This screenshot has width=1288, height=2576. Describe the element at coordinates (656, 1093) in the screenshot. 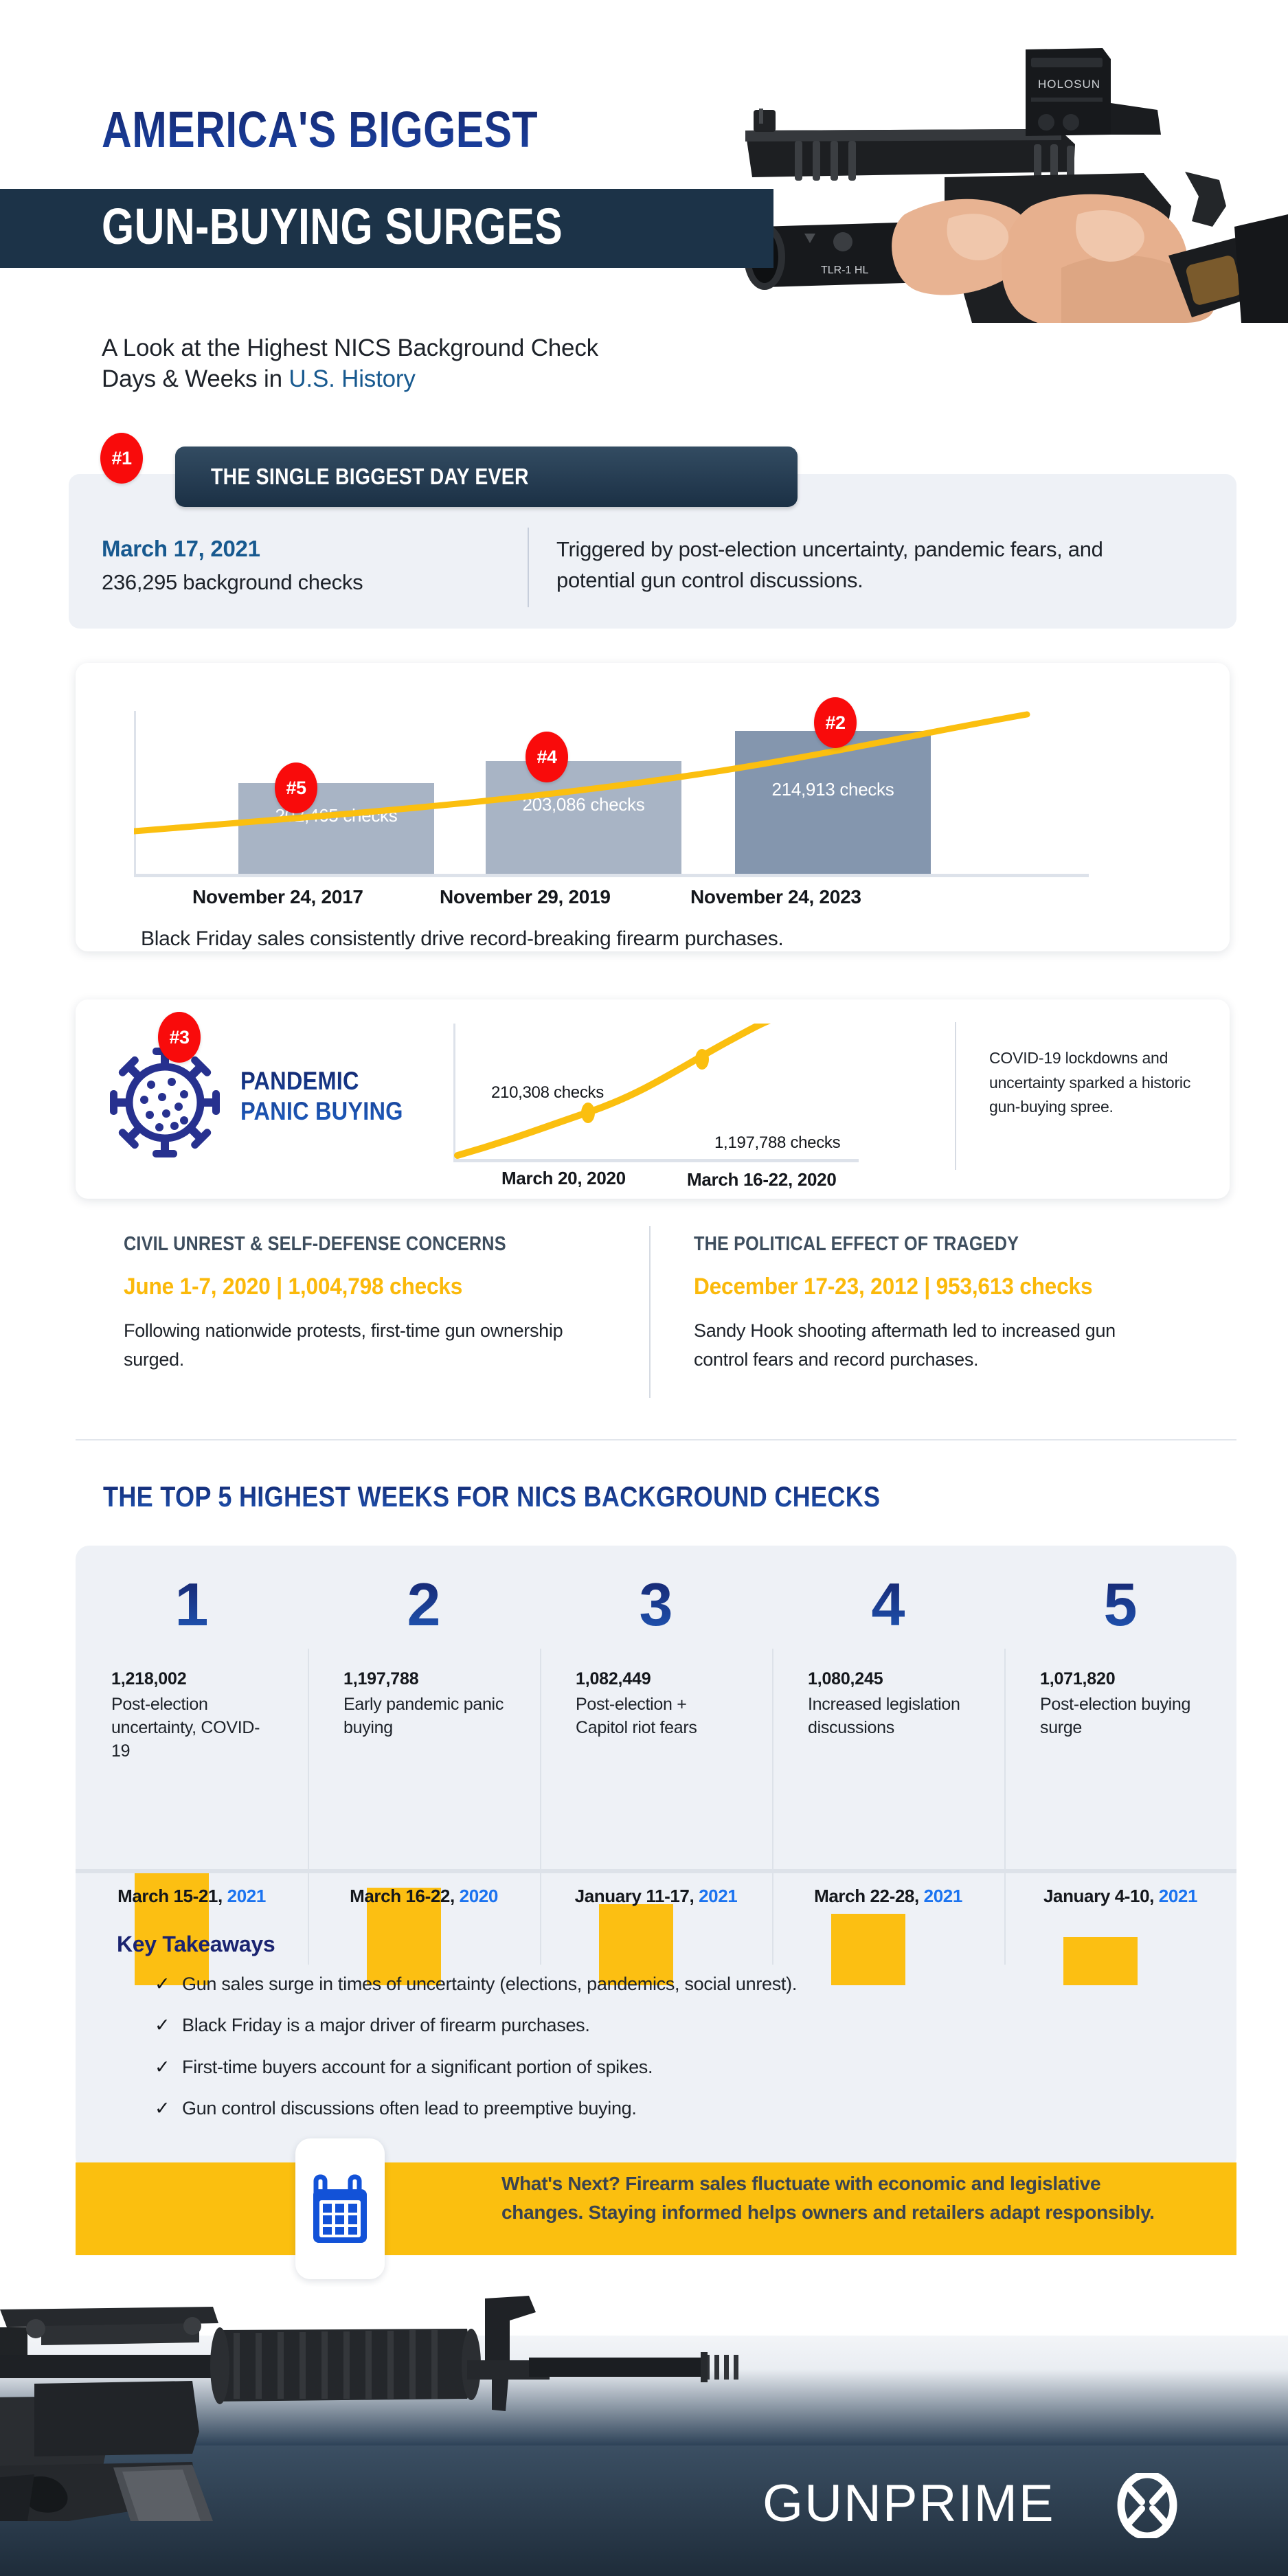

I see `pandemic-chart` at that location.